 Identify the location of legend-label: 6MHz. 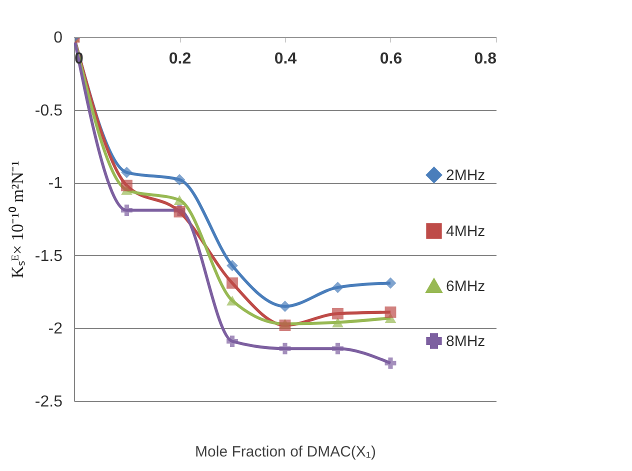
(466, 286).